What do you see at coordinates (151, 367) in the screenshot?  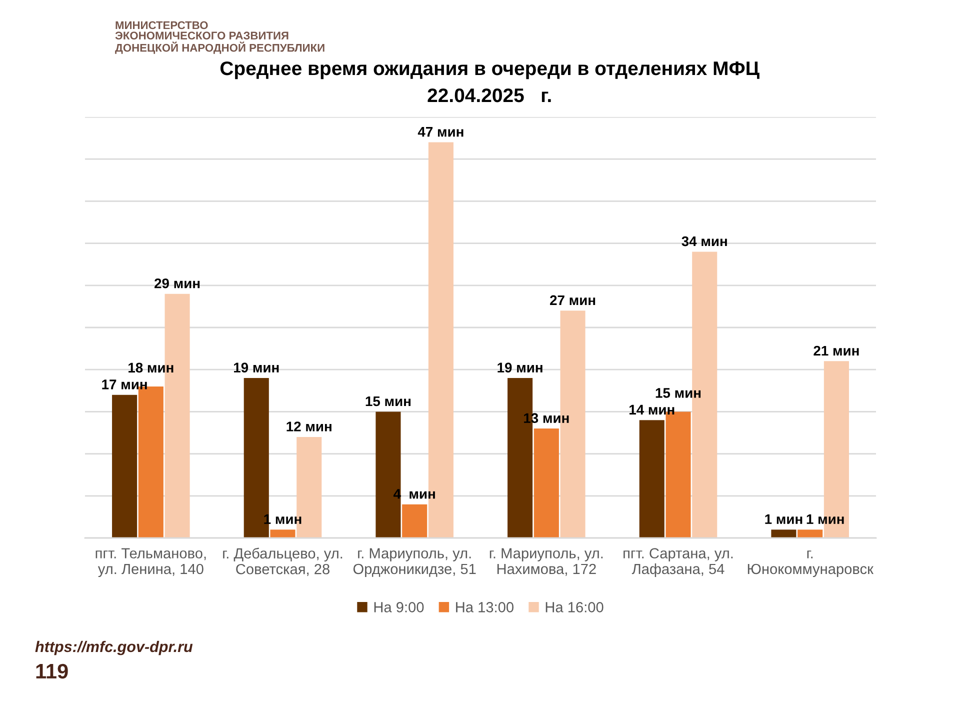 I see `data-label: 18 мин` at bounding box center [151, 367].